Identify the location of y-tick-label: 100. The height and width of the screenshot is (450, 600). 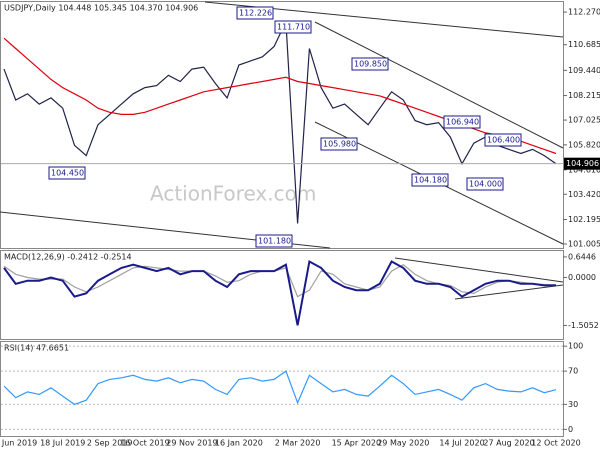
(575, 346).